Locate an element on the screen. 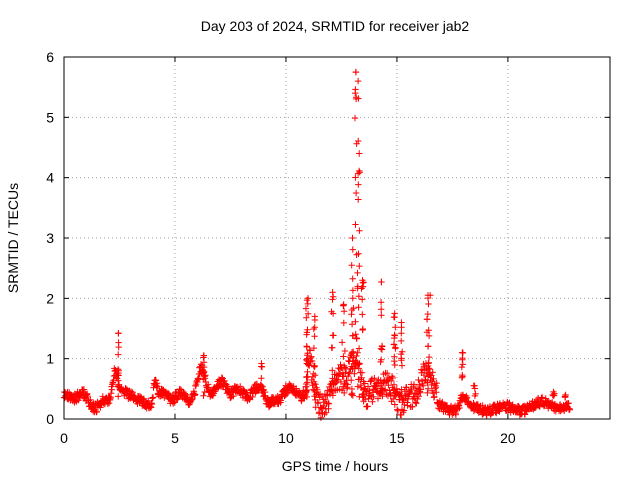  x-tick-label: 20 is located at coordinates (508, 438).